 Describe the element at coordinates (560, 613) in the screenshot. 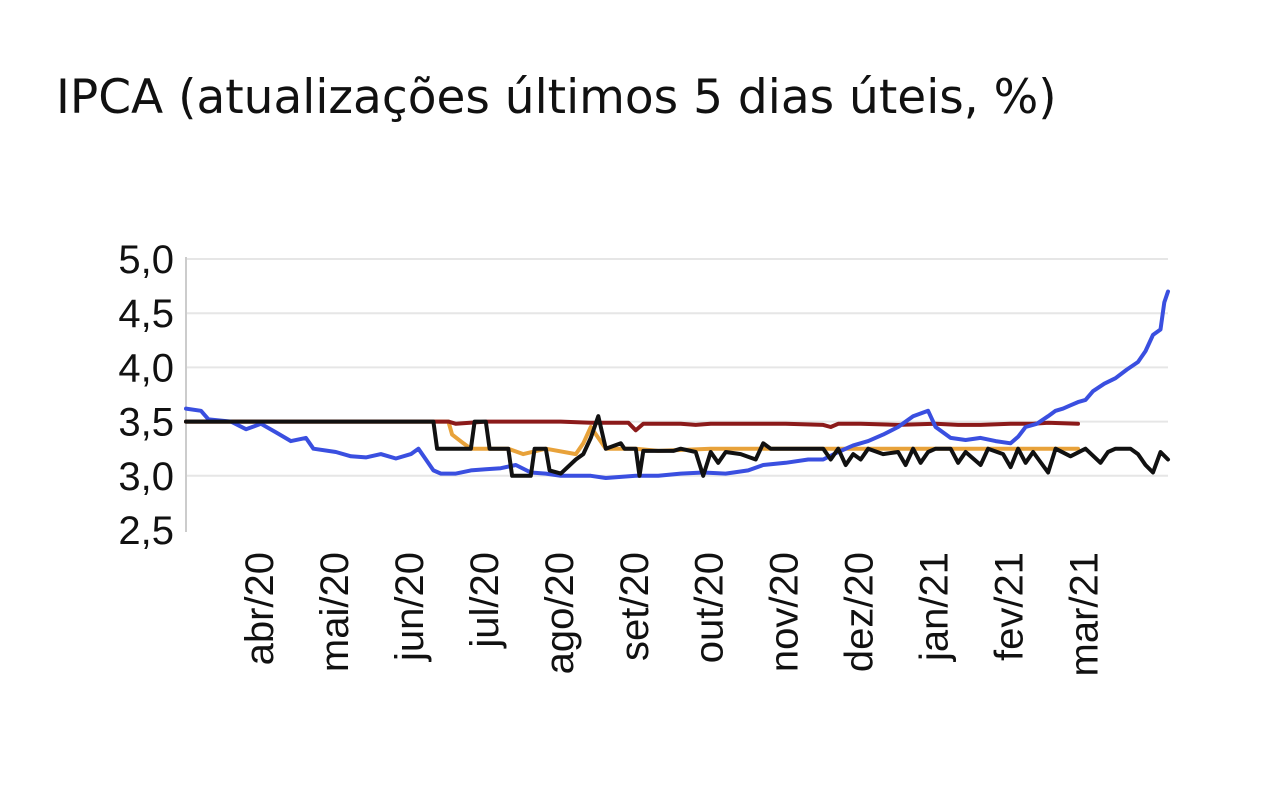

I see `x-tick-label: ago/20` at that location.